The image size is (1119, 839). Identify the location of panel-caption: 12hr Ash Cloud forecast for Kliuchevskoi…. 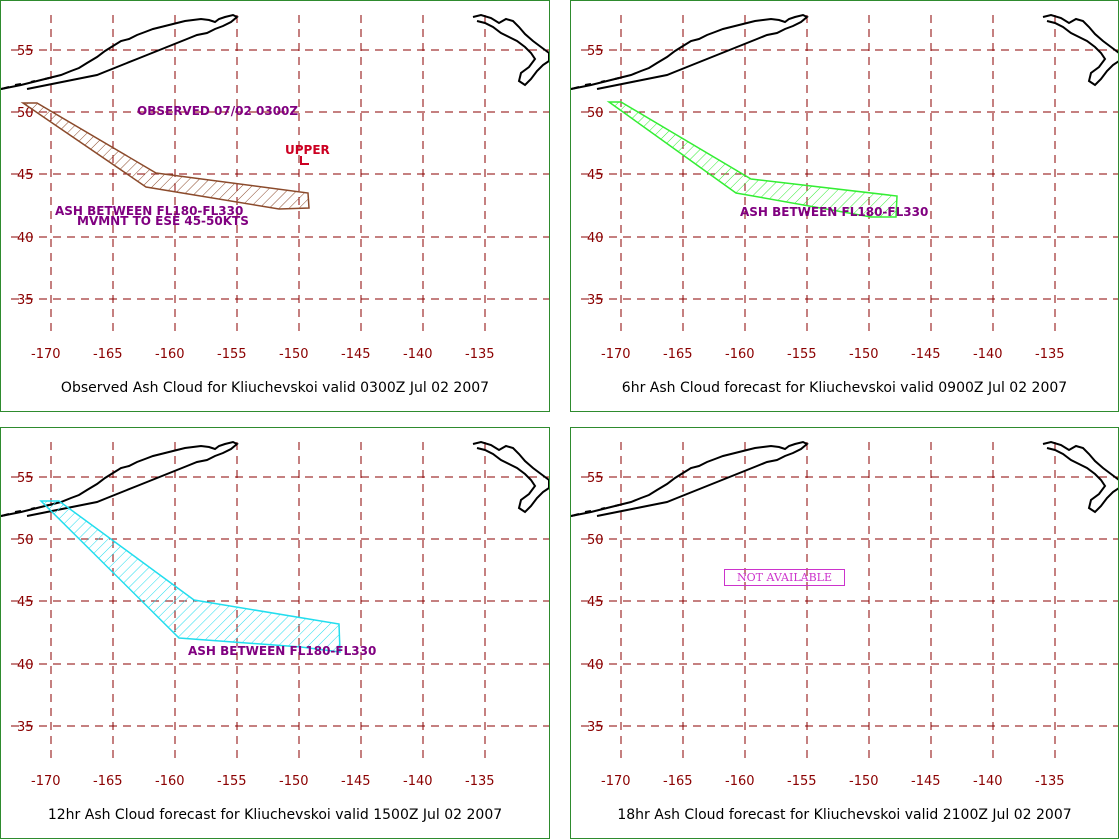
(275, 815).